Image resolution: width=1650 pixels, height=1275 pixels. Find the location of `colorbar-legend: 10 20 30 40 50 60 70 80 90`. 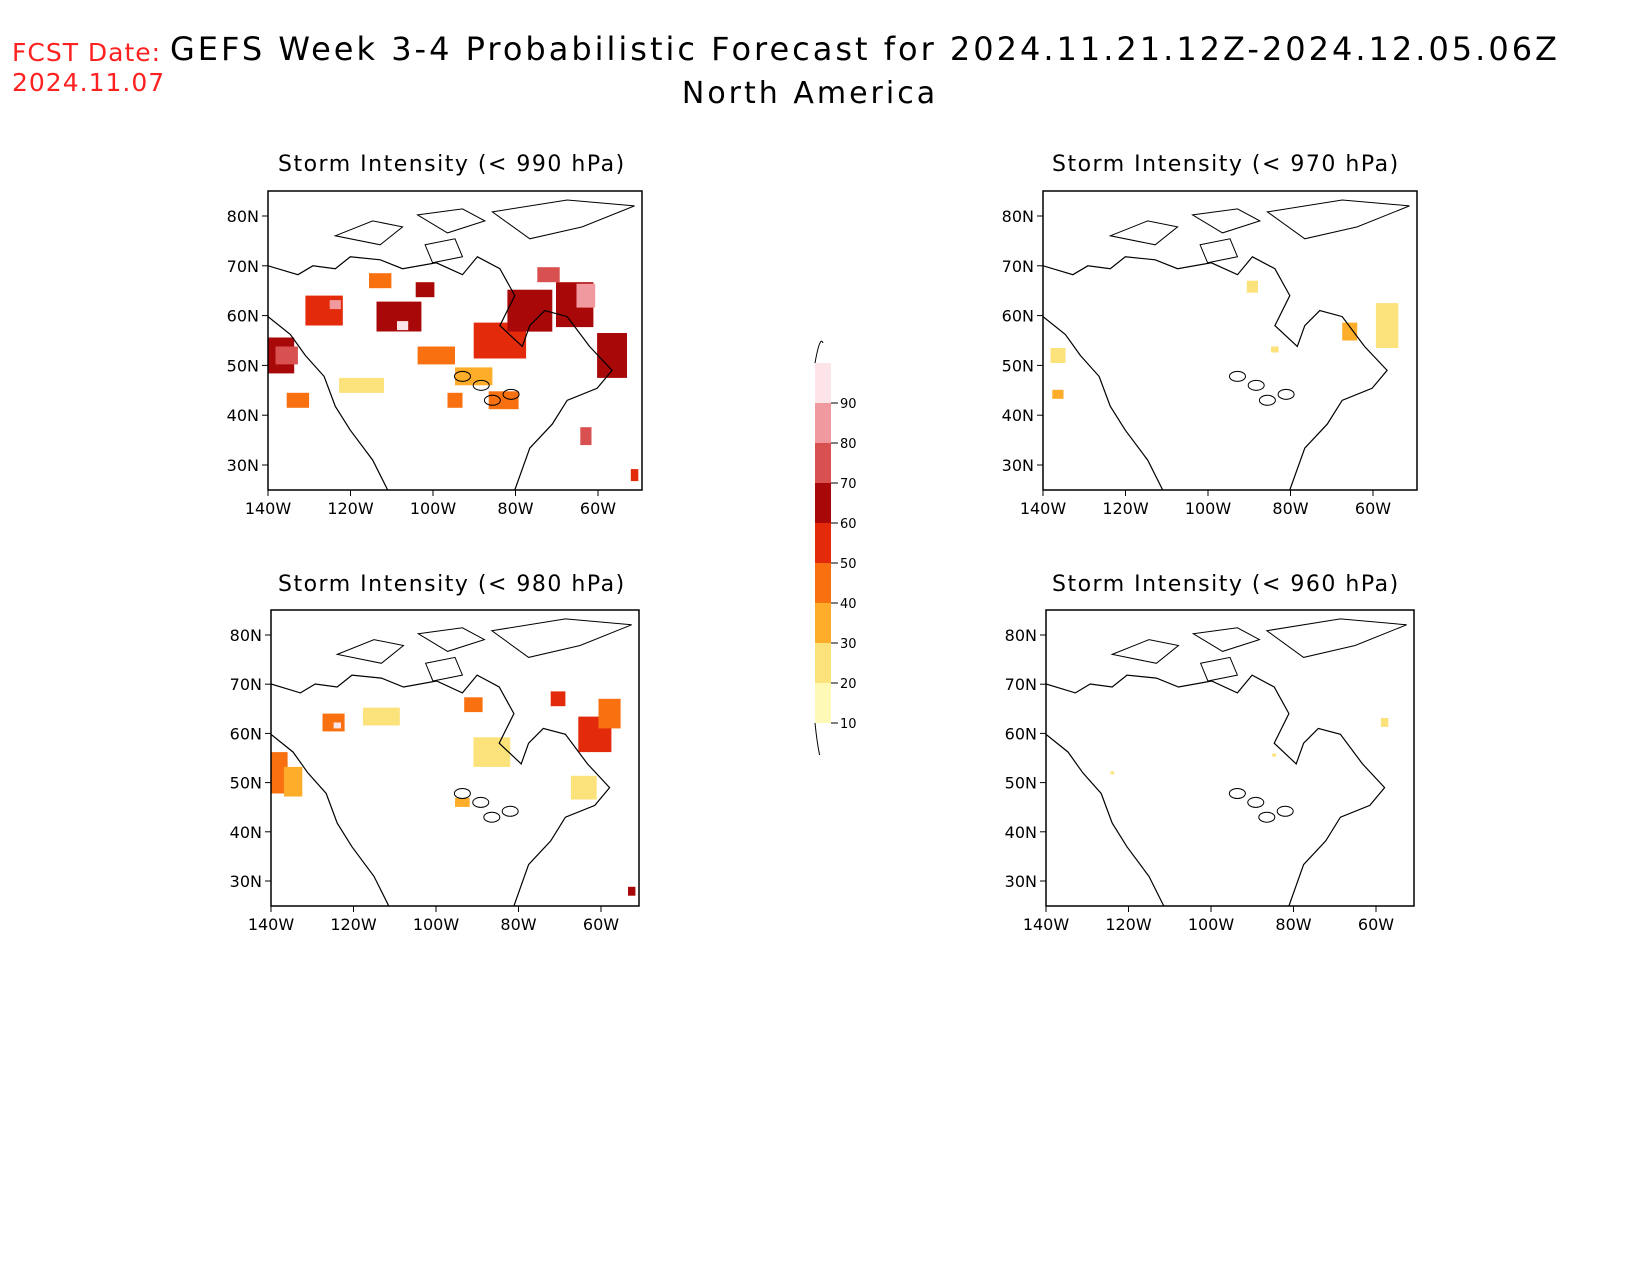

colorbar-legend: 10 20 30 40 50 60 70 80 90 is located at coordinates (835, 547).